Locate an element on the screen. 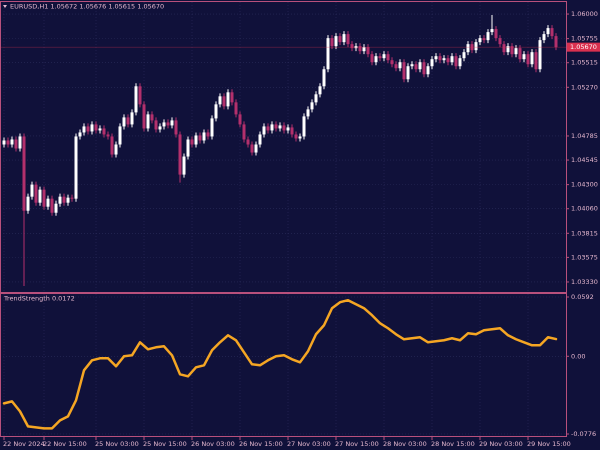 The image size is (600, 450). y-tick-label: 1.03575 is located at coordinates (584, 257).